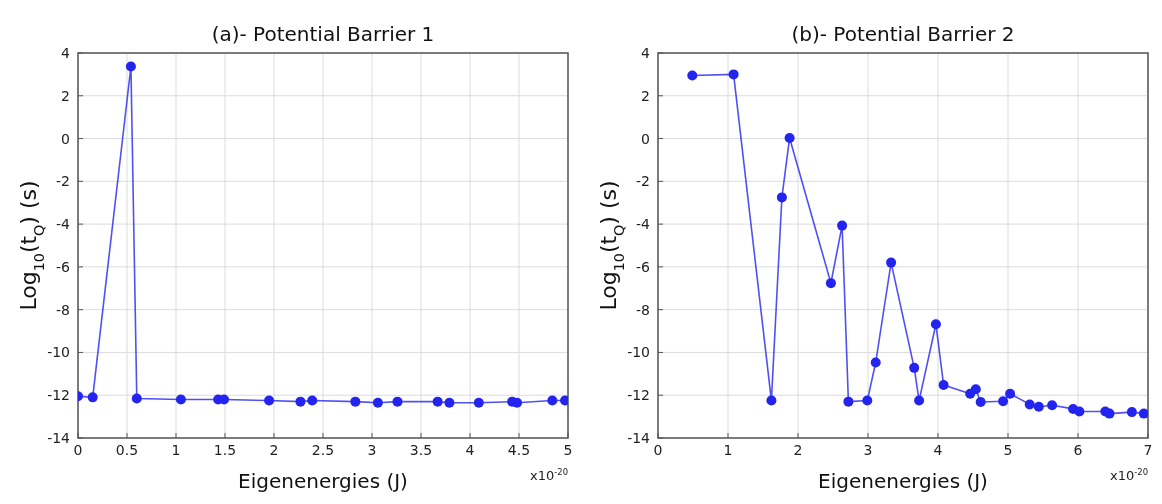  Describe the element at coordinates (127, 450) in the screenshot. I see `x-tick-label: 0.5` at that location.